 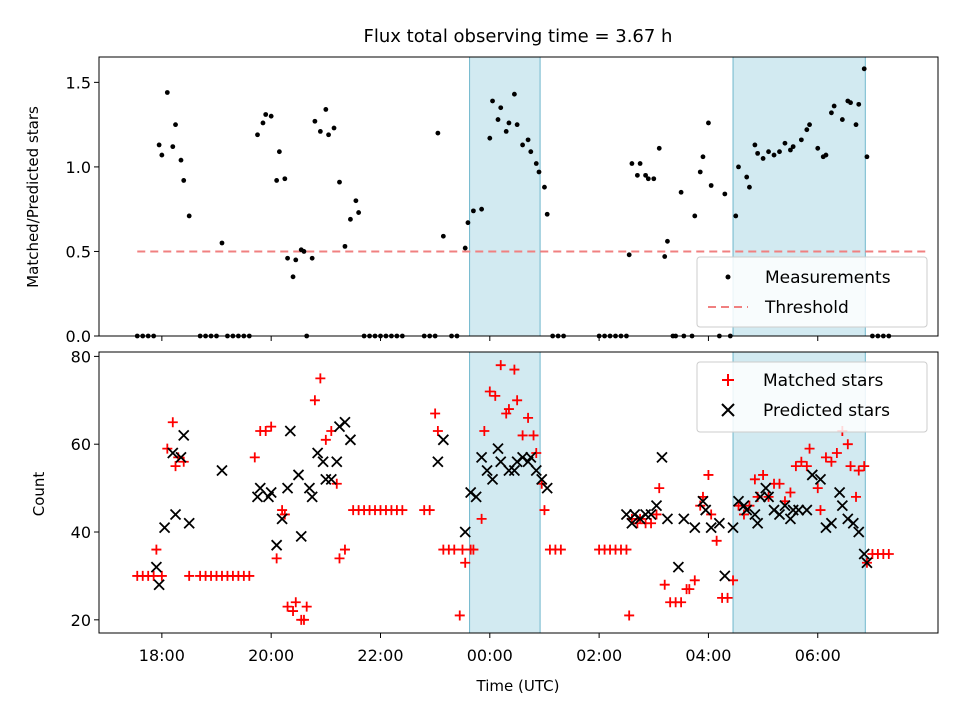 What do you see at coordinates (806, 308) in the screenshot?
I see `legend-threshold-label: Threshold` at bounding box center [806, 308].